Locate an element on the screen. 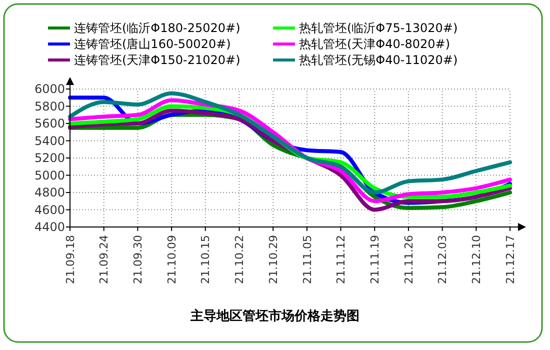 This screenshot has height=350, width=550. legend-label: 热轧管坯(天津Φ40-8020#) is located at coordinates (374, 44).